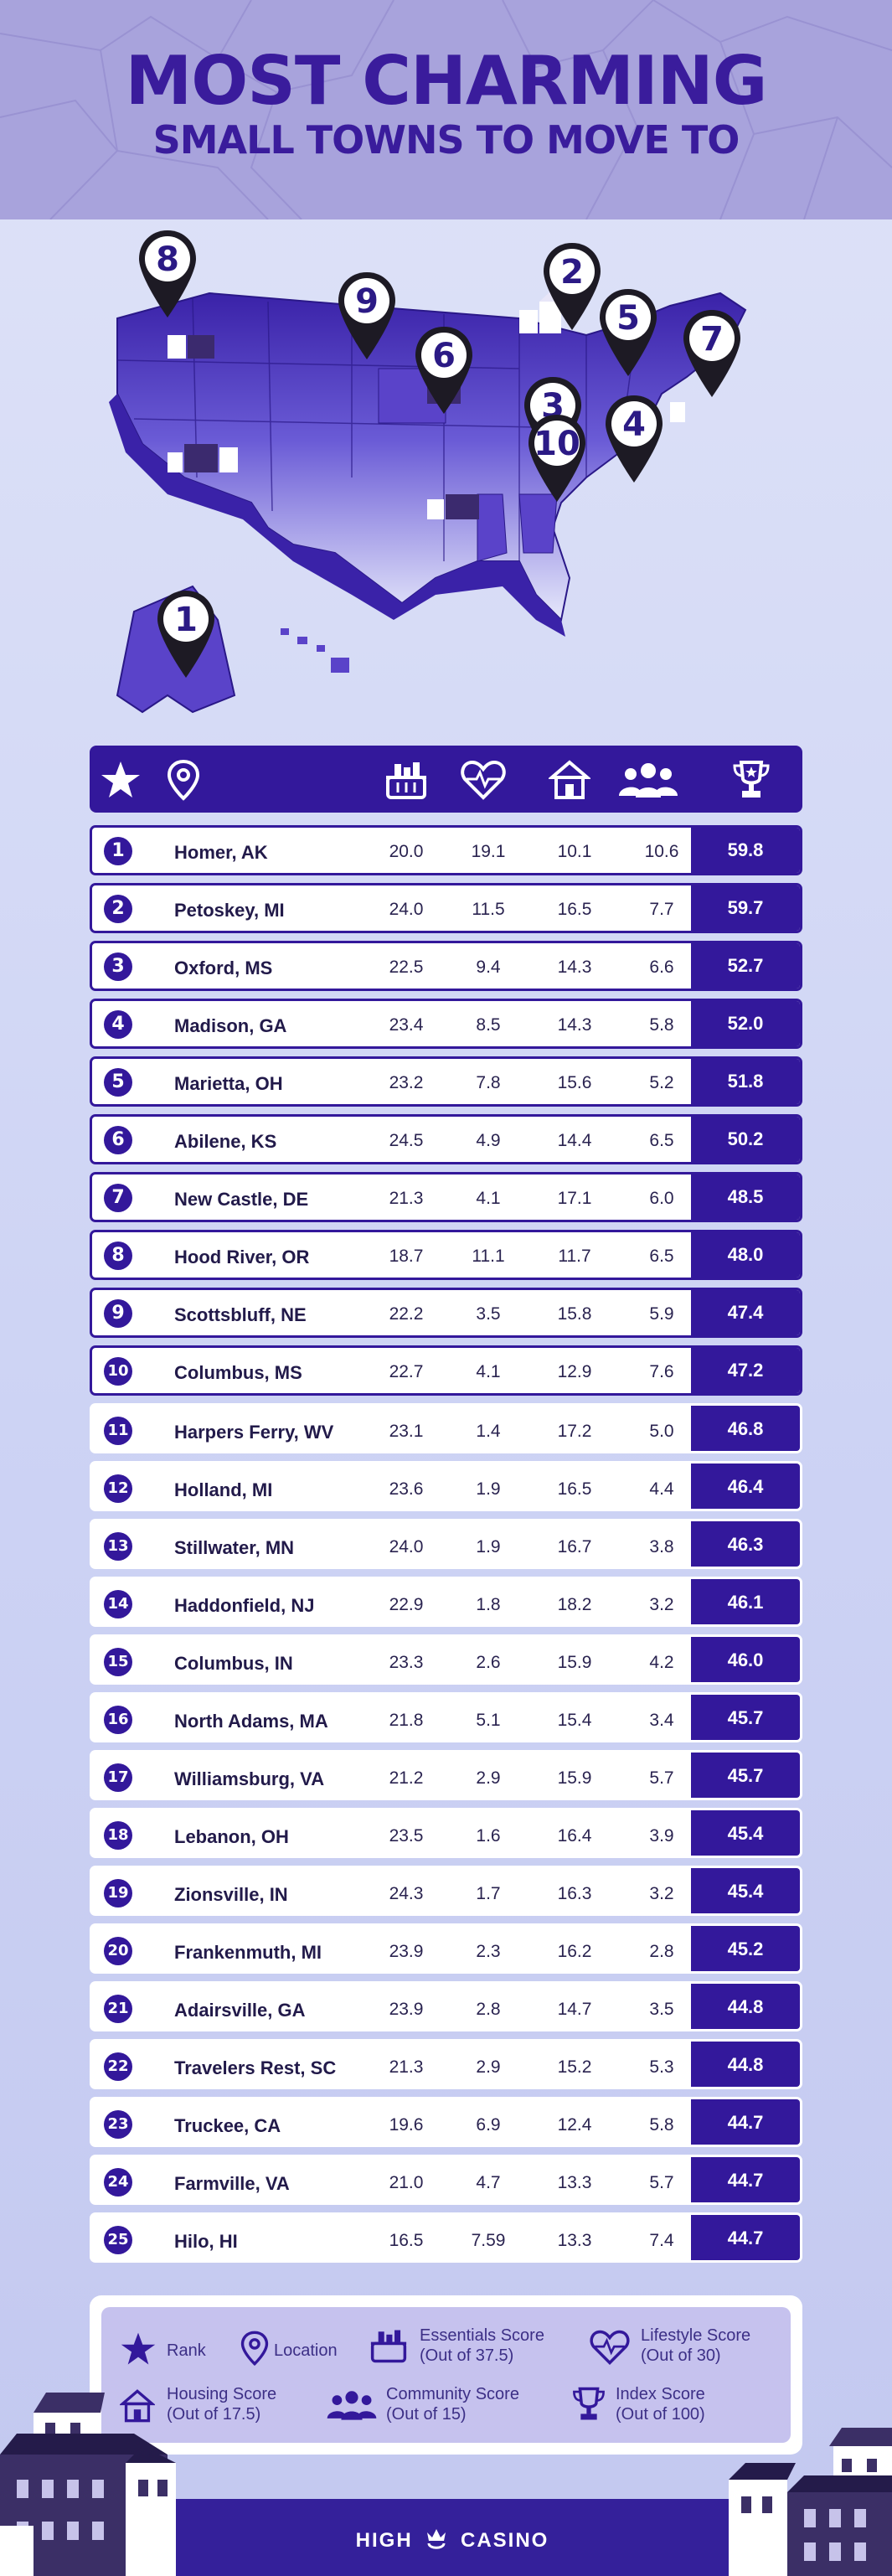  Describe the element at coordinates (488, 1489) in the screenshot. I see `lifestyle-score: 1.9` at that location.